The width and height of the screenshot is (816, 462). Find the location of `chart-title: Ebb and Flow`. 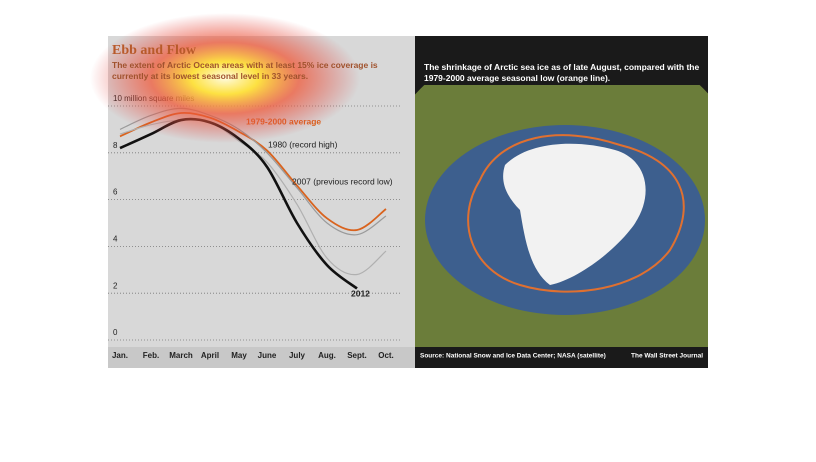

chart-title: Ebb and Flow is located at coordinates (154, 50).